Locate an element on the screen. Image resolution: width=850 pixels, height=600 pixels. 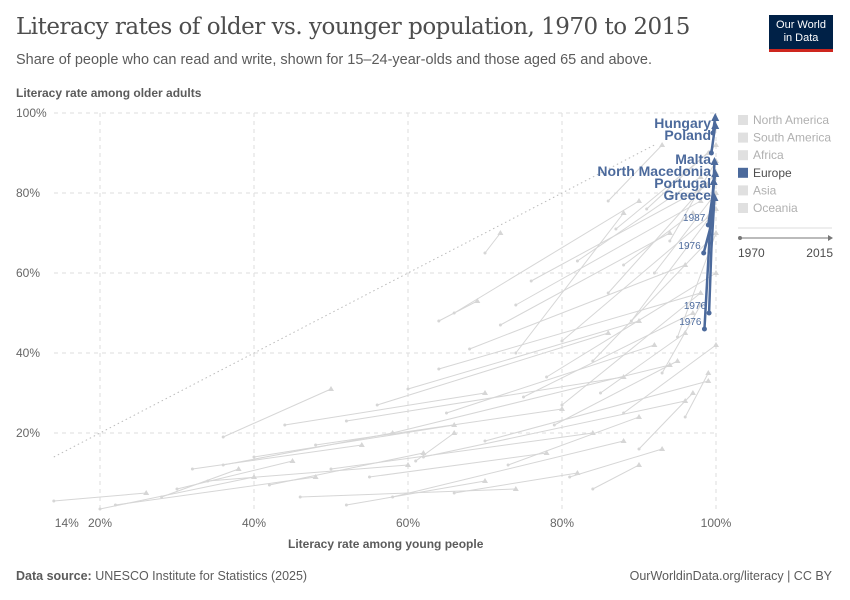
x-axis-label: Literacy rate among young people is located at coordinates (386, 544).